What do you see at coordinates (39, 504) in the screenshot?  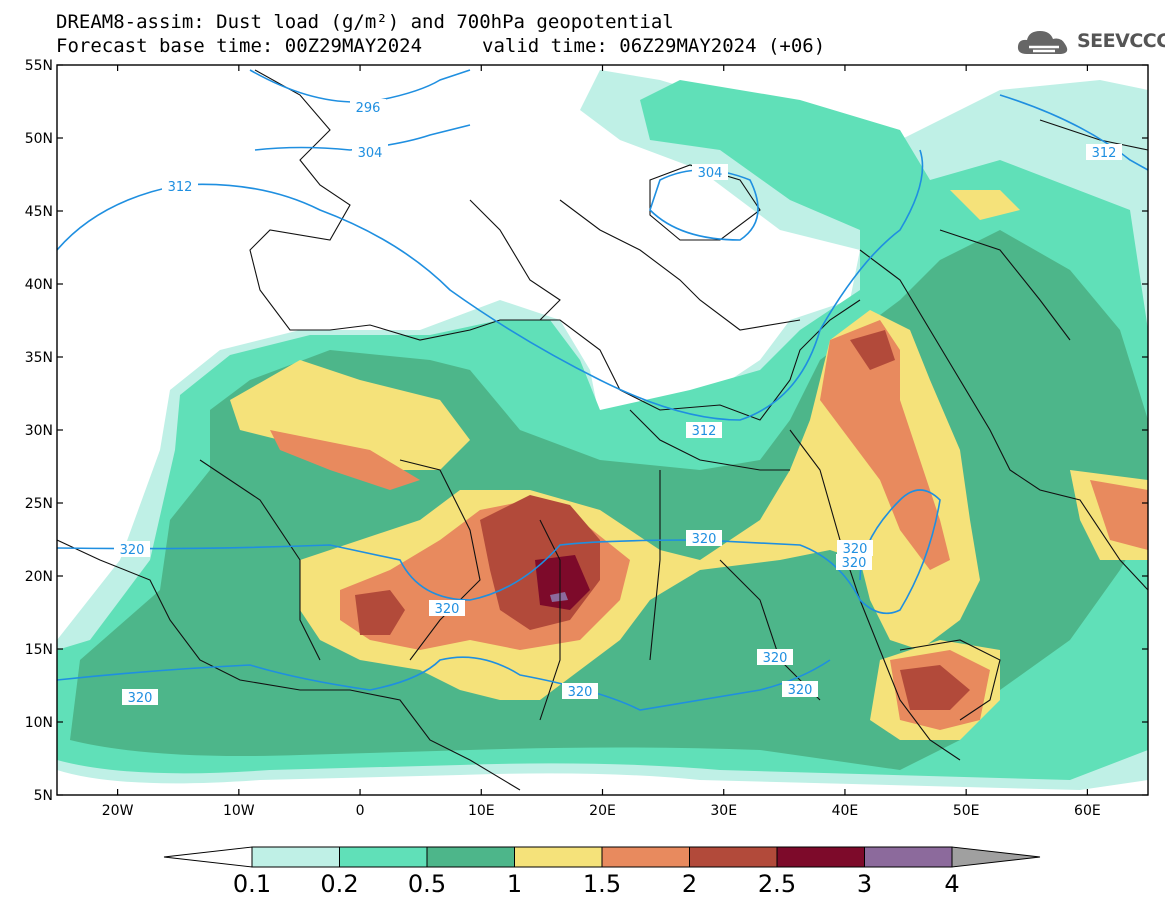 I see `lat-label: 25N` at bounding box center [39, 504].